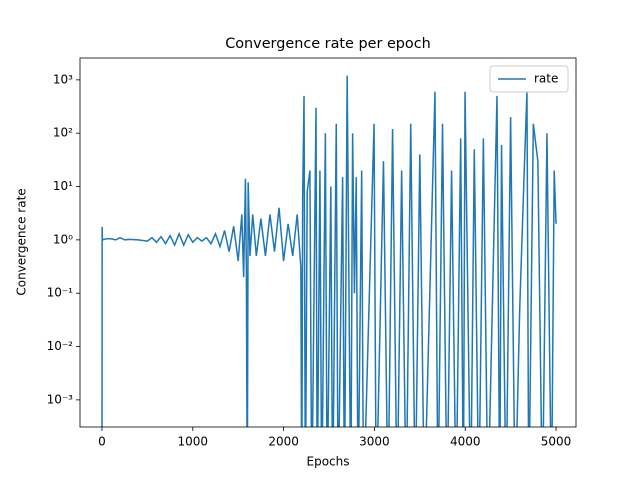 The height and width of the screenshot is (484, 640). Describe the element at coordinates (465, 442) in the screenshot. I see `x-tick-label: 4000` at that location.